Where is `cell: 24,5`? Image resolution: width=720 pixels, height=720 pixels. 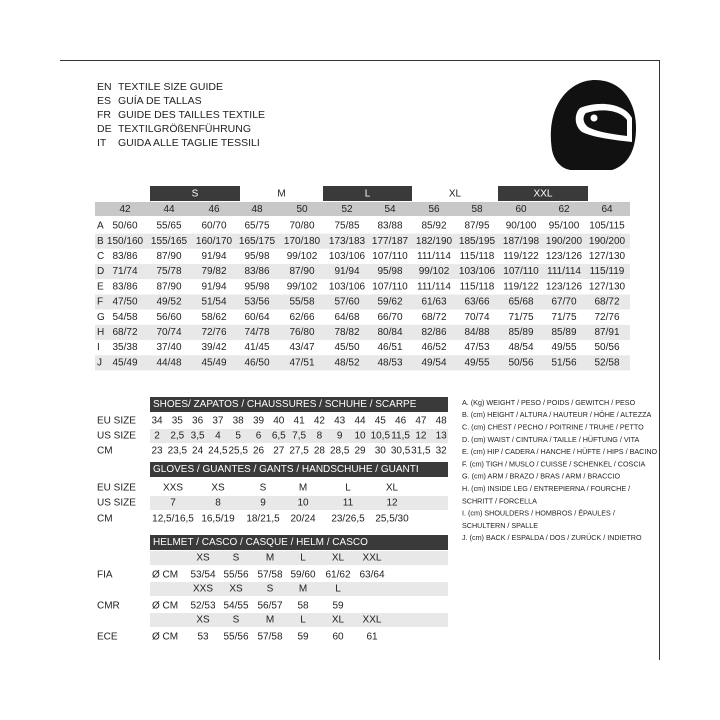
cell: 24,5 is located at coordinates (218, 451).